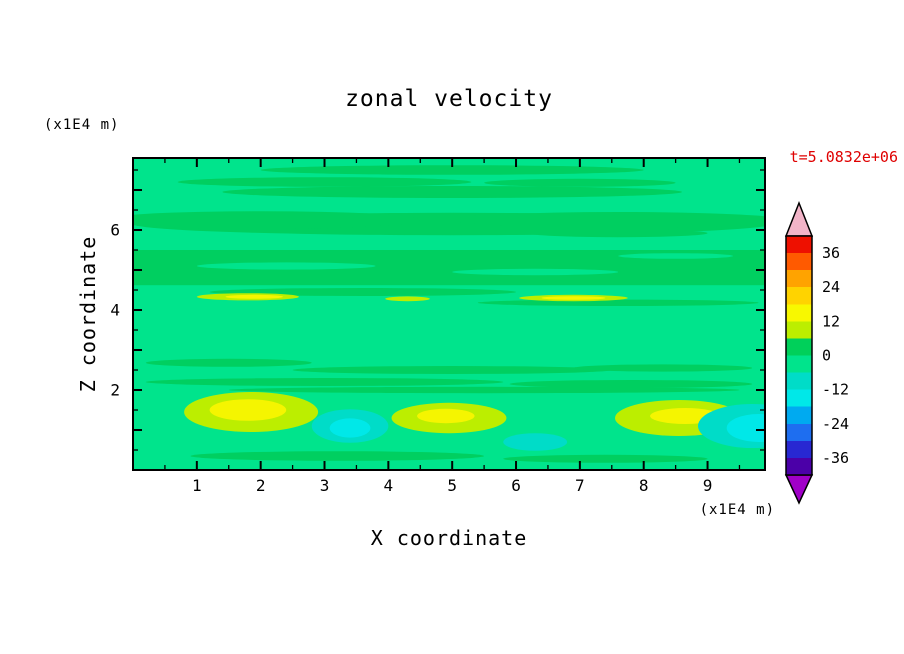  I want to click on x-tick-label: 6, so click(516, 485).